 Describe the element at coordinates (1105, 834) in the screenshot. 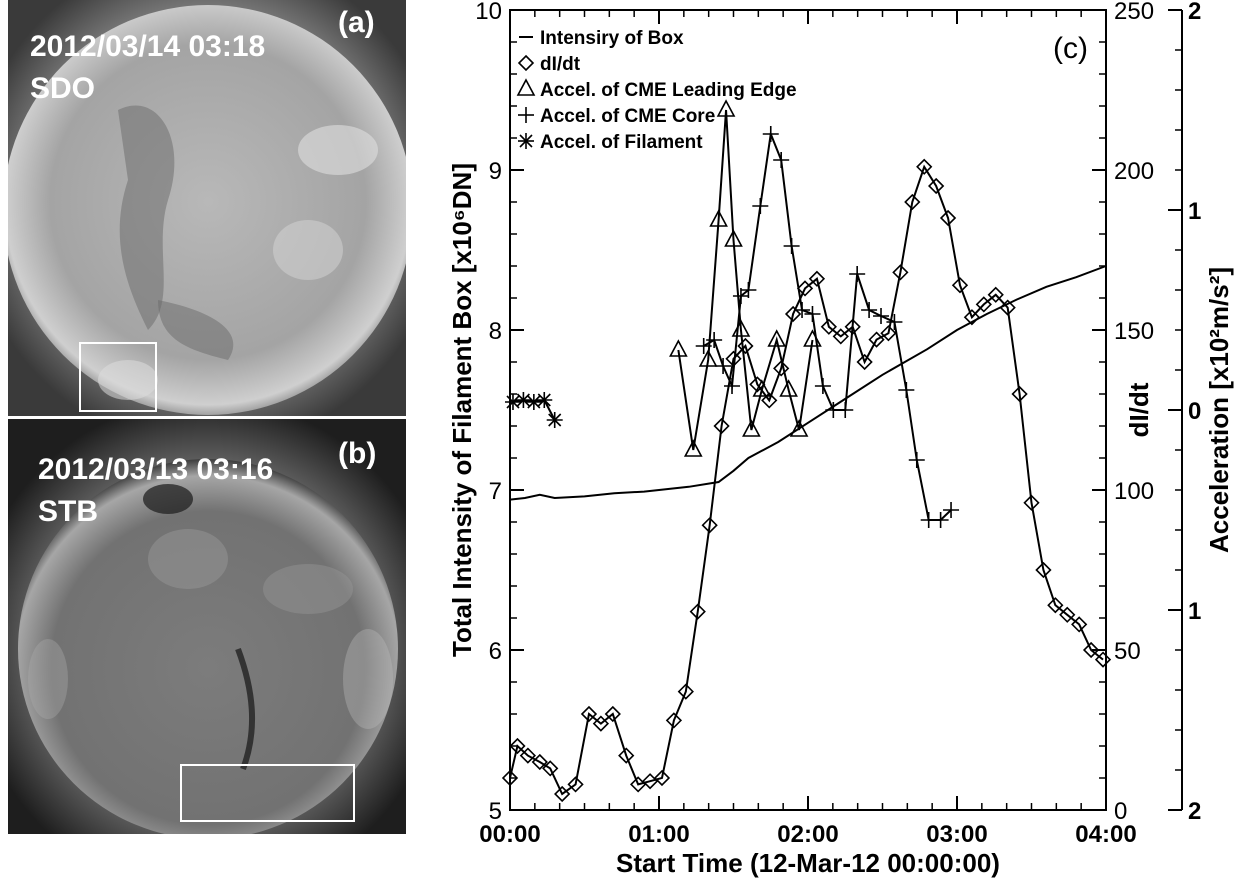

I see `x-tick-label: 04:00` at that location.